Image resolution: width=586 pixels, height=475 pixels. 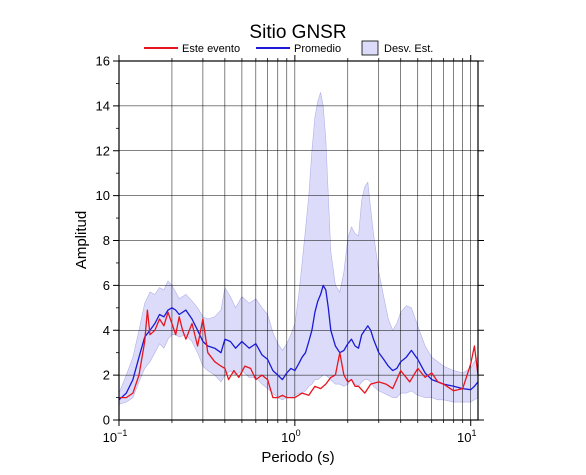 I want to click on y-tick-label: 8, so click(x=106, y=240).